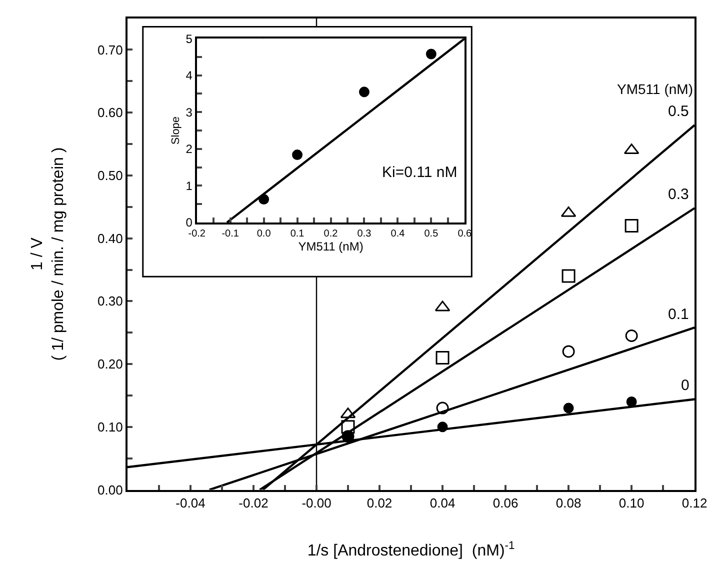 The image size is (723, 579). Describe the element at coordinates (569, 502) in the screenshot. I see `x-tick-label: 0.08` at that location.